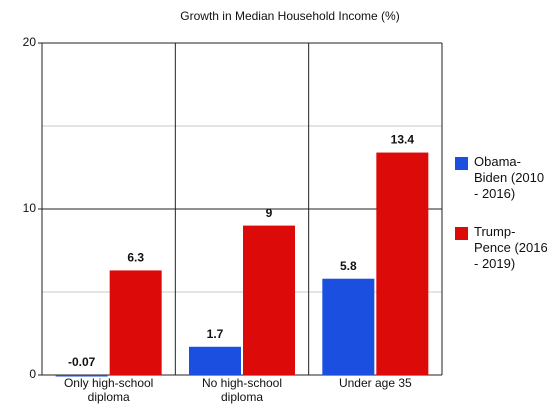  What do you see at coordinates (215, 334) in the screenshot?
I see `value-label: 1.7` at bounding box center [215, 334].